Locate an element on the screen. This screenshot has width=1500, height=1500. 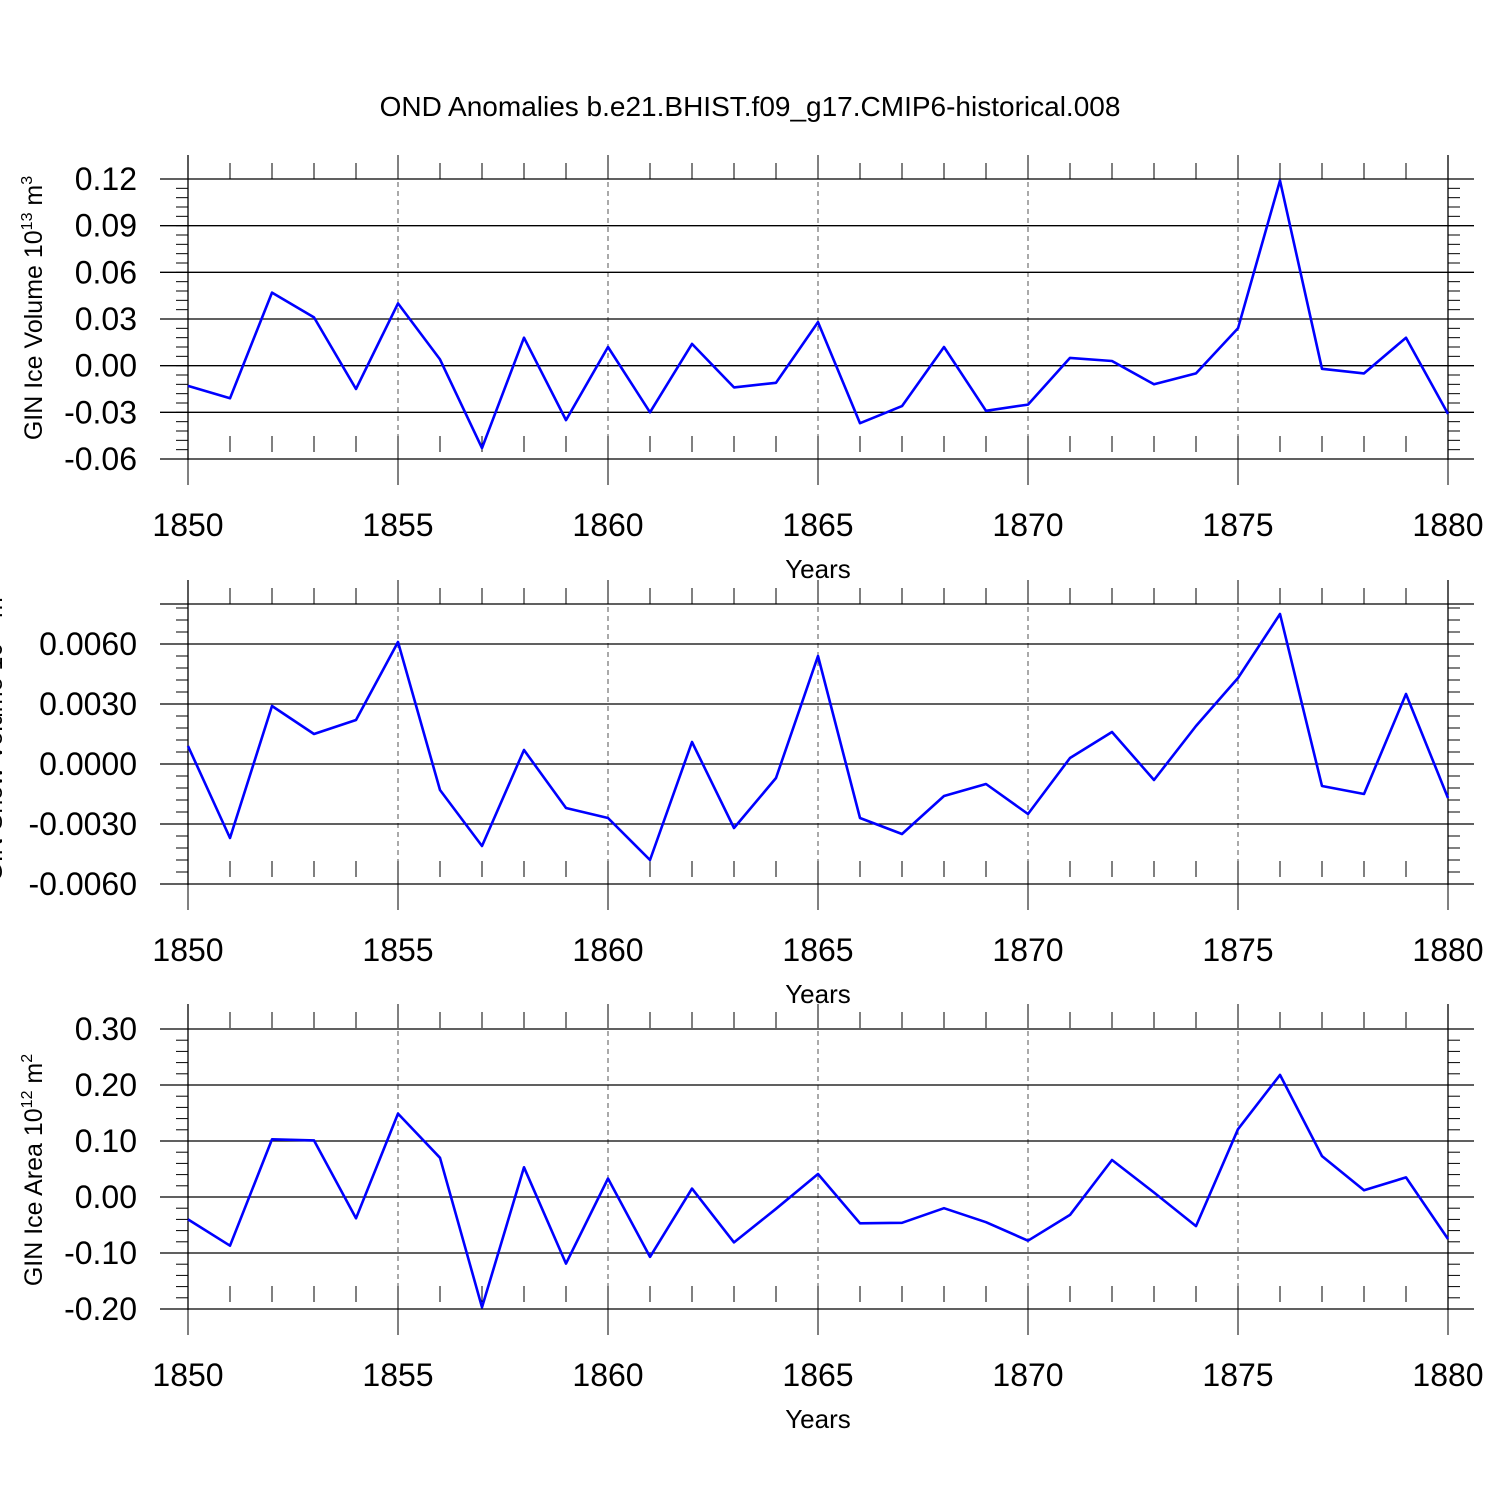
y-tick-label: 0.06 is located at coordinates (106, 272).